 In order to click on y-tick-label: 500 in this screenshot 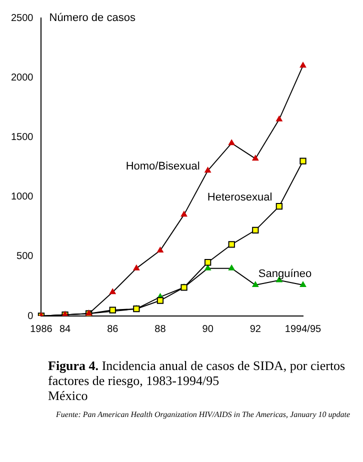, I will do `click(25, 256)`.